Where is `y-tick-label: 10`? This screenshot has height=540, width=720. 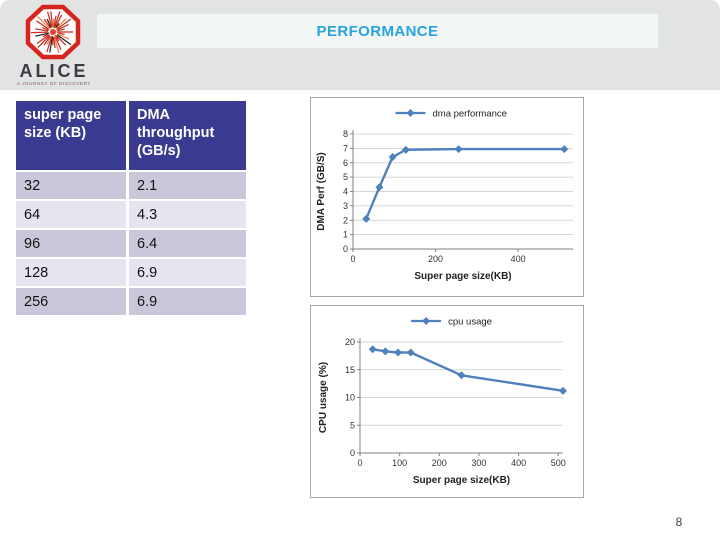 y-tick-label: 10 is located at coordinates (350, 398).